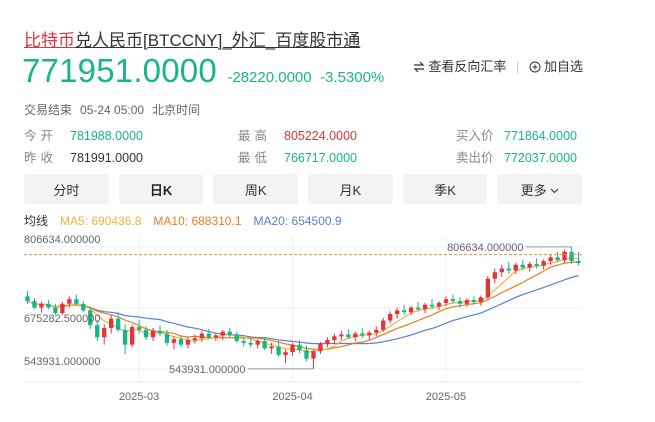  What do you see at coordinates (540, 189) in the screenshot?
I see `tab-more: 更多` at bounding box center [540, 189].